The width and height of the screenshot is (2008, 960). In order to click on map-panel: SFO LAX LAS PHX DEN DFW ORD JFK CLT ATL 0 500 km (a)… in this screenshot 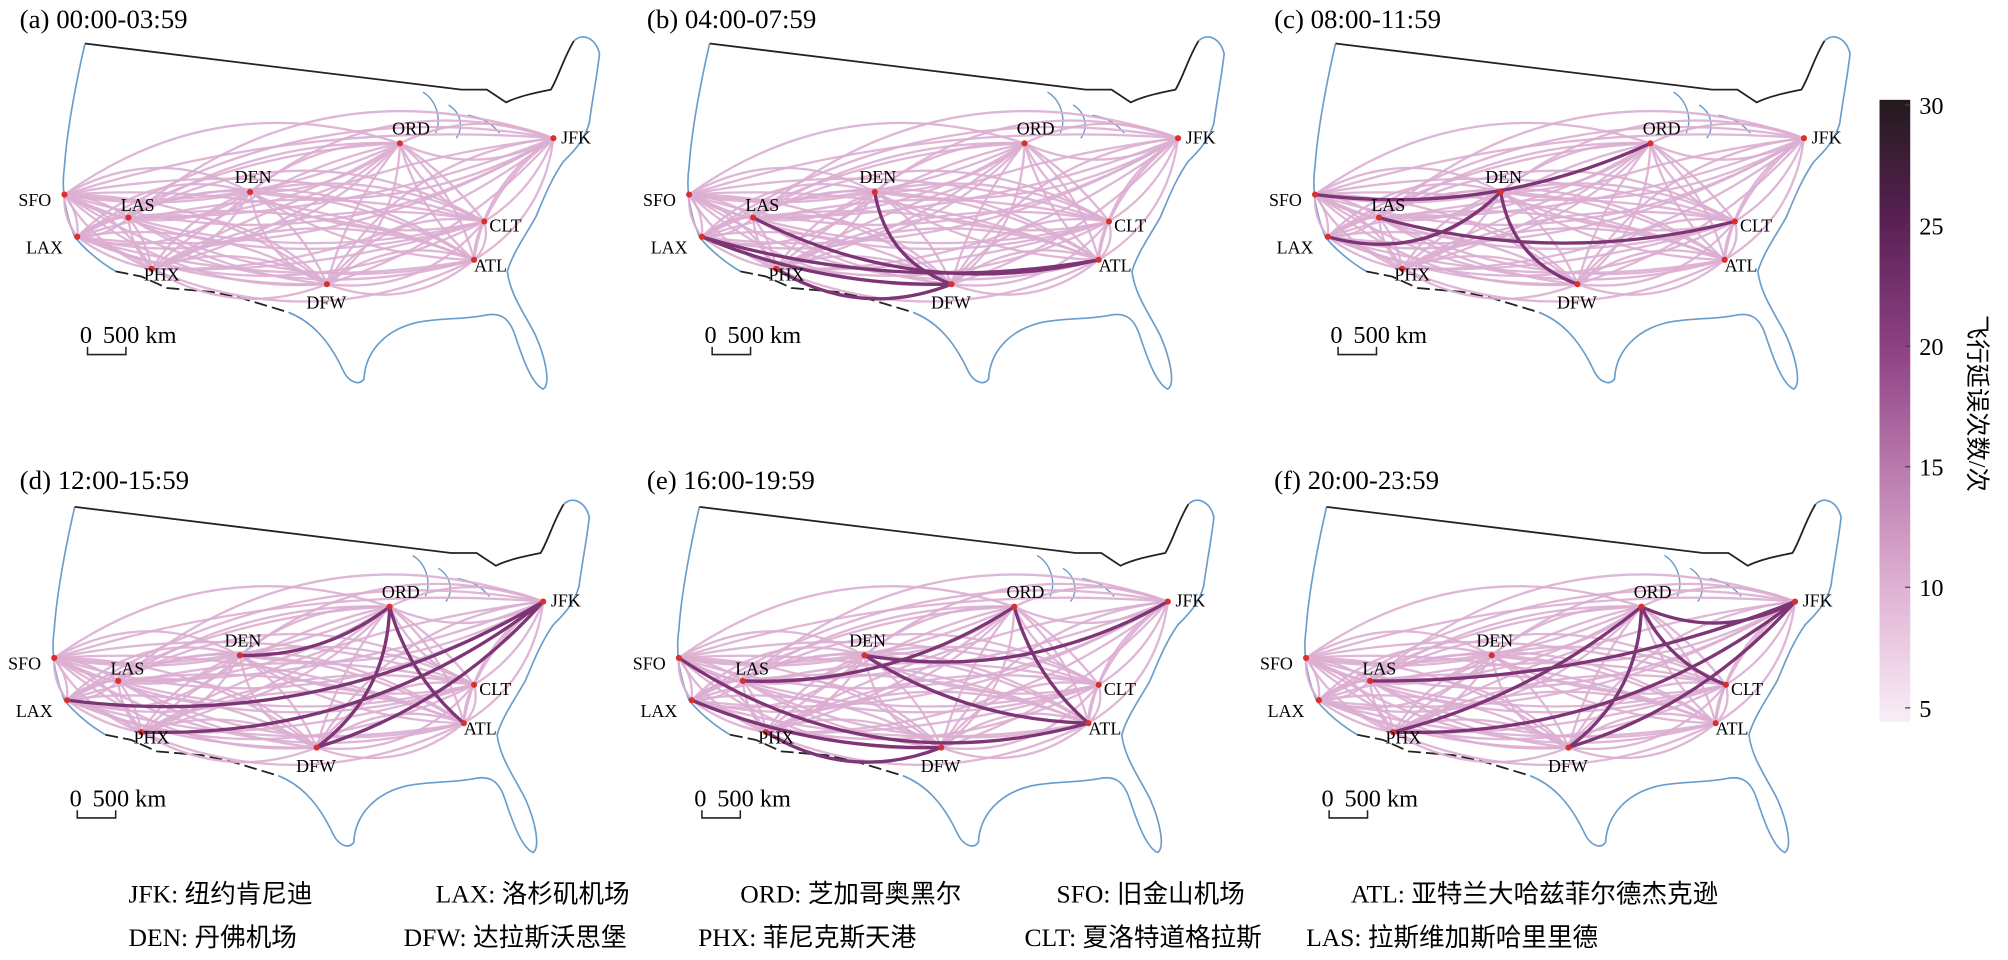, I will do `click(309, 197)`.